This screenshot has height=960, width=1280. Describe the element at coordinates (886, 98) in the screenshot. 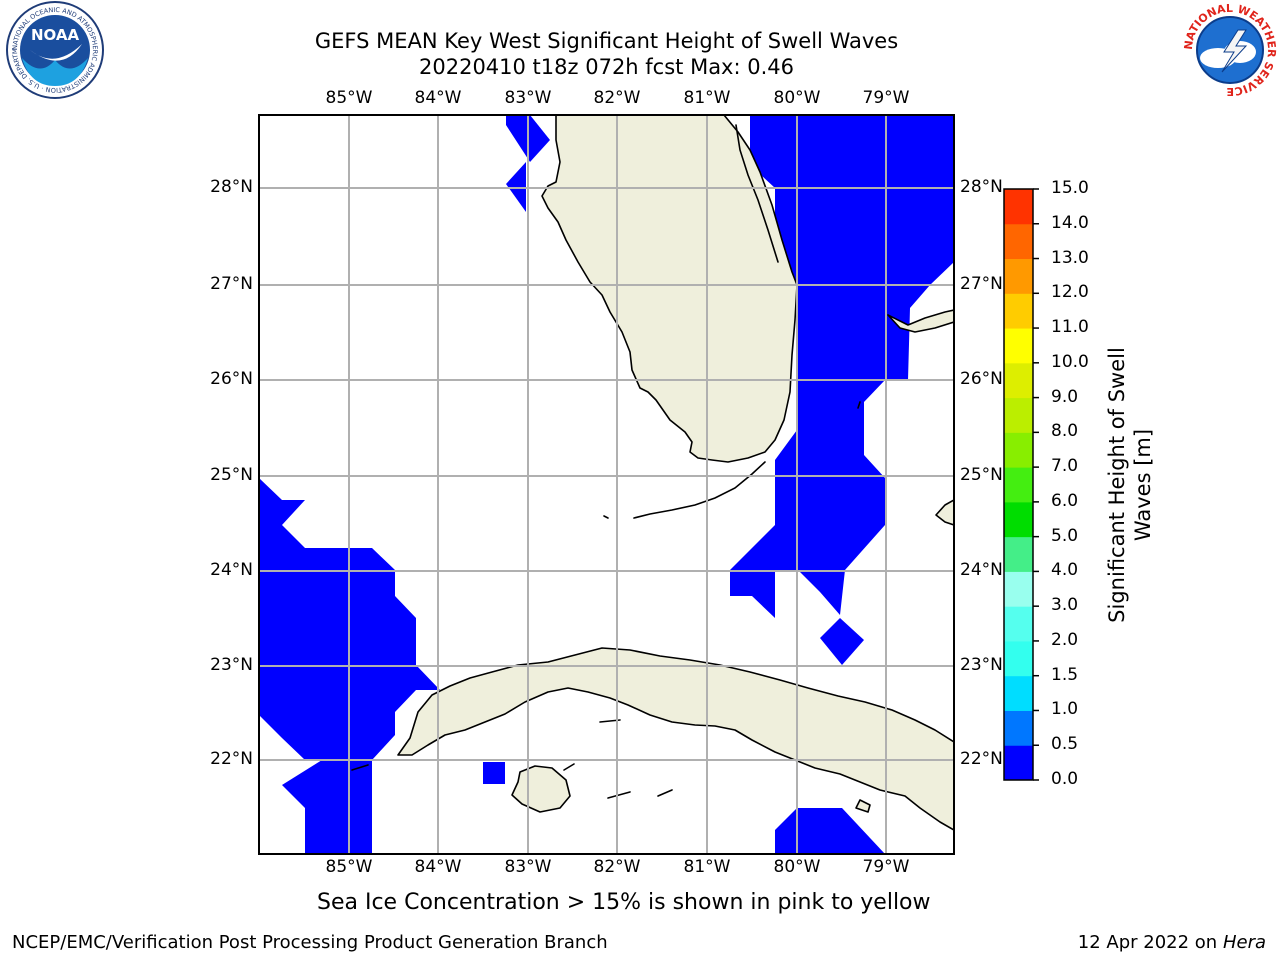

I see `lon-label-top: 79°W` at that location.